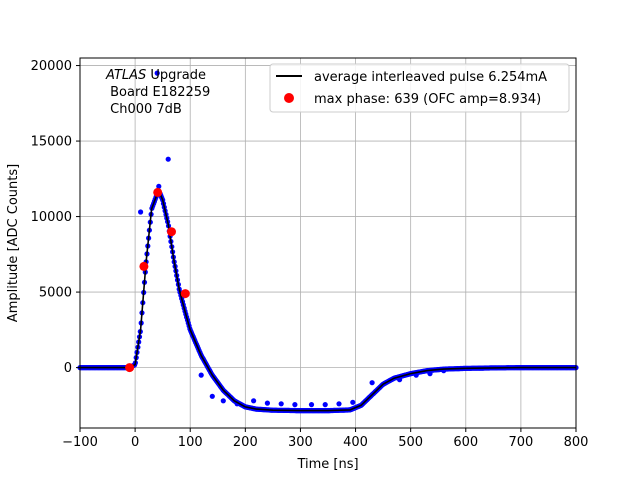 The width and height of the screenshot is (640, 480). What do you see at coordinates (576, 442) in the screenshot?
I see `x-tick-label: 800` at bounding box center [576, 442].